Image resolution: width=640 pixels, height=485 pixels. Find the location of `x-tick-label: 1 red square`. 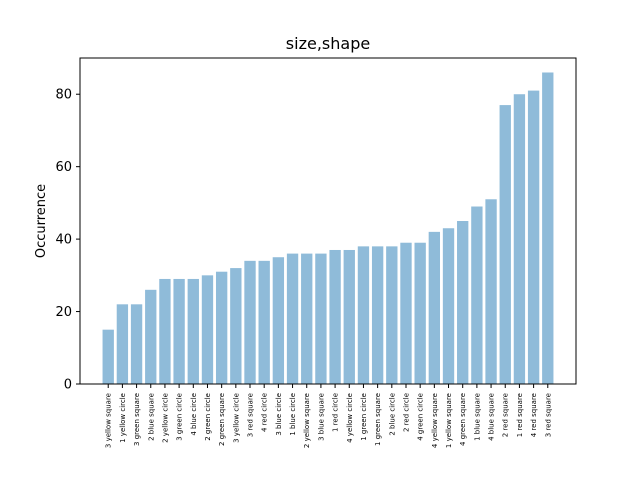

x-tick-label: 1 red square is located at coordinates (520, 415).